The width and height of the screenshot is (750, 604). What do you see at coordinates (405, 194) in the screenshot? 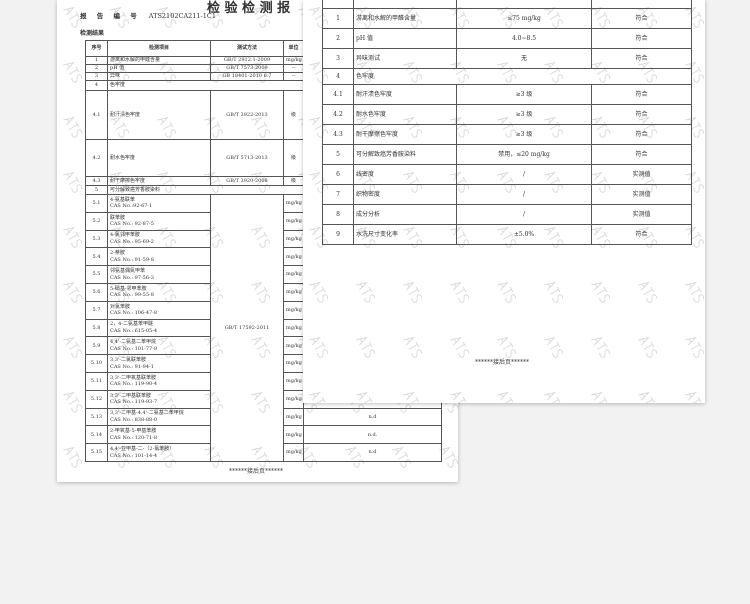
I see `test-item: 织物密度` at bounding box center [405, 194].